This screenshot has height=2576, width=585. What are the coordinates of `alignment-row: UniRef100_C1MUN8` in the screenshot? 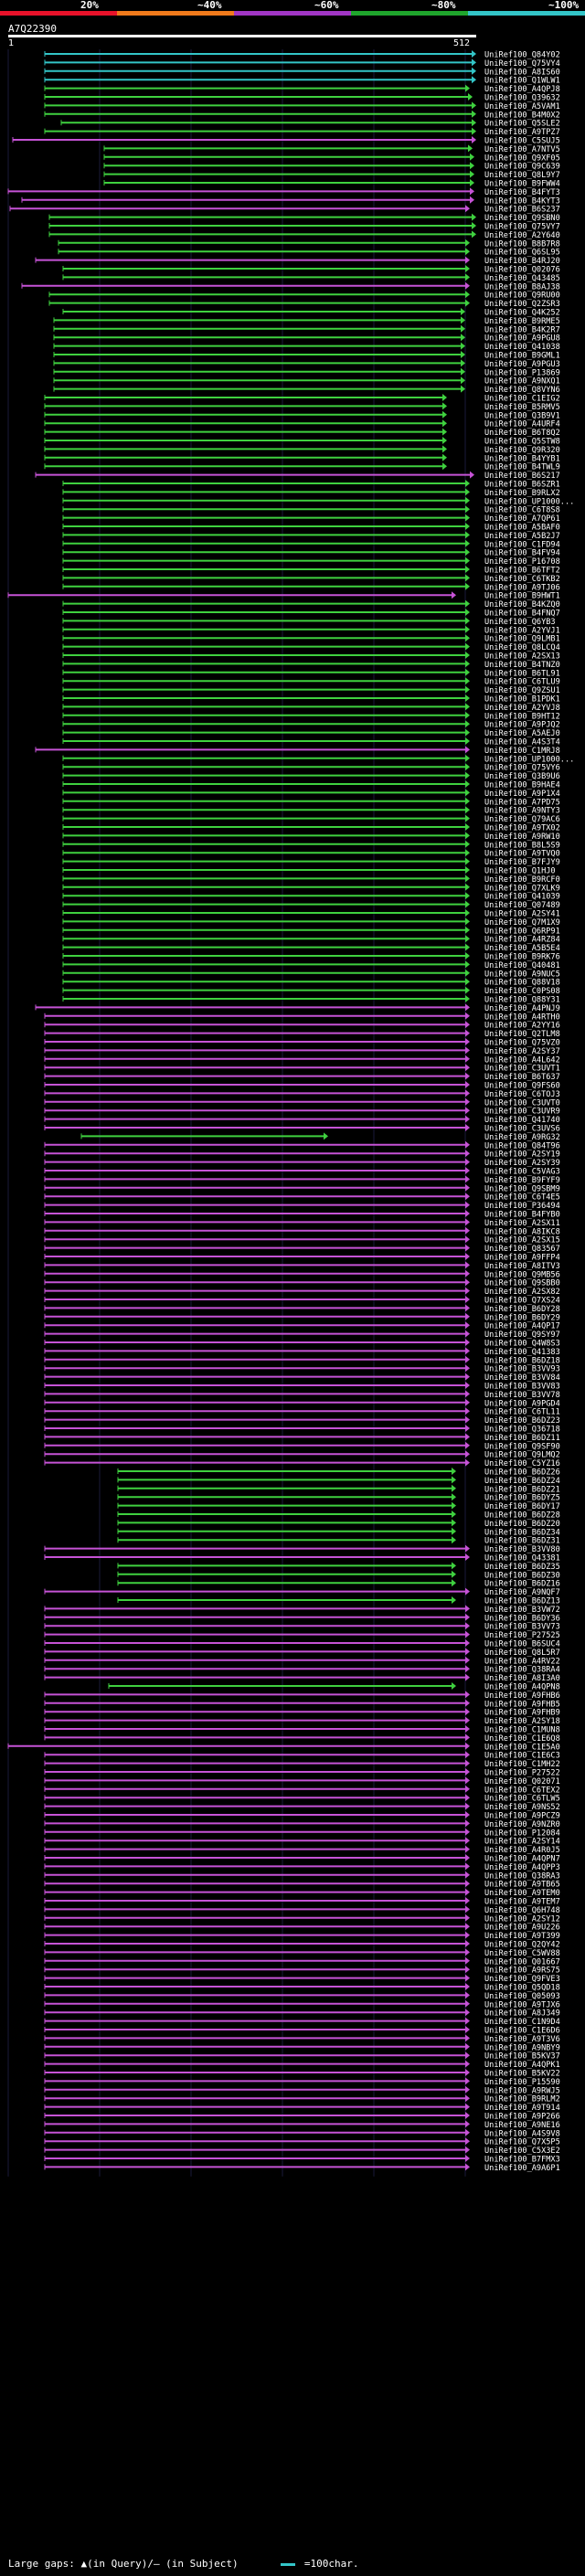 It's located at (302, 1730).